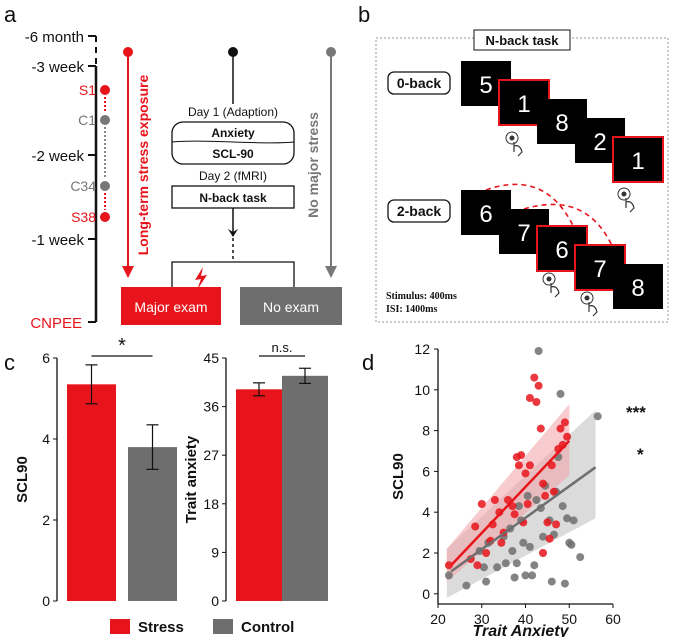 The width and height of the screenshot is (674, 637). I want to click on zero-card-3-digit: 8, so click(561, 123).